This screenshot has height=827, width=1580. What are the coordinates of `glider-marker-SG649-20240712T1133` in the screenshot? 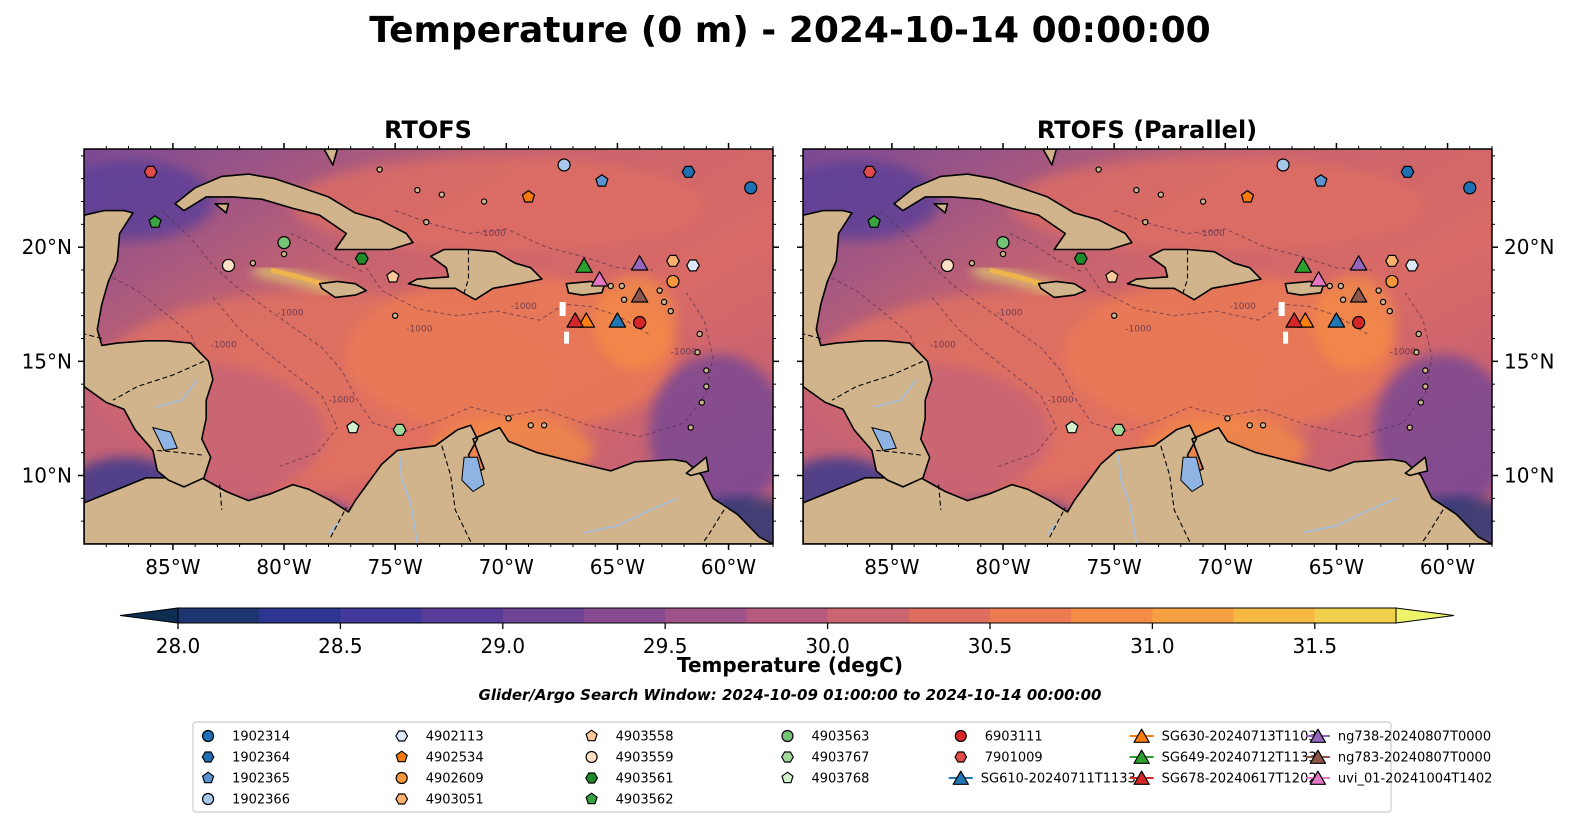 It's located at (1303, 265).